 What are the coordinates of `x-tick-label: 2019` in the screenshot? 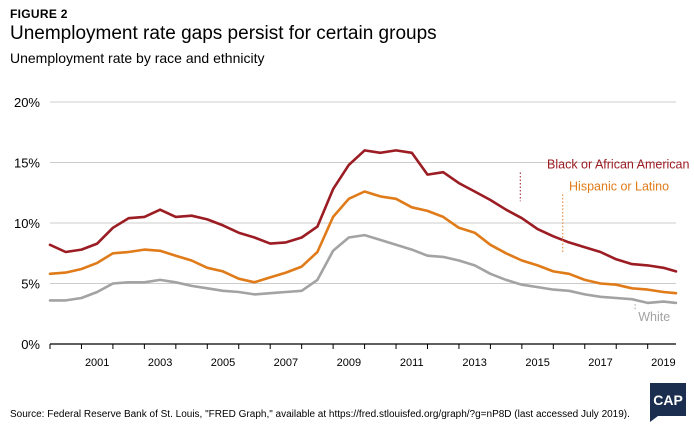 It's located at (663, 363).